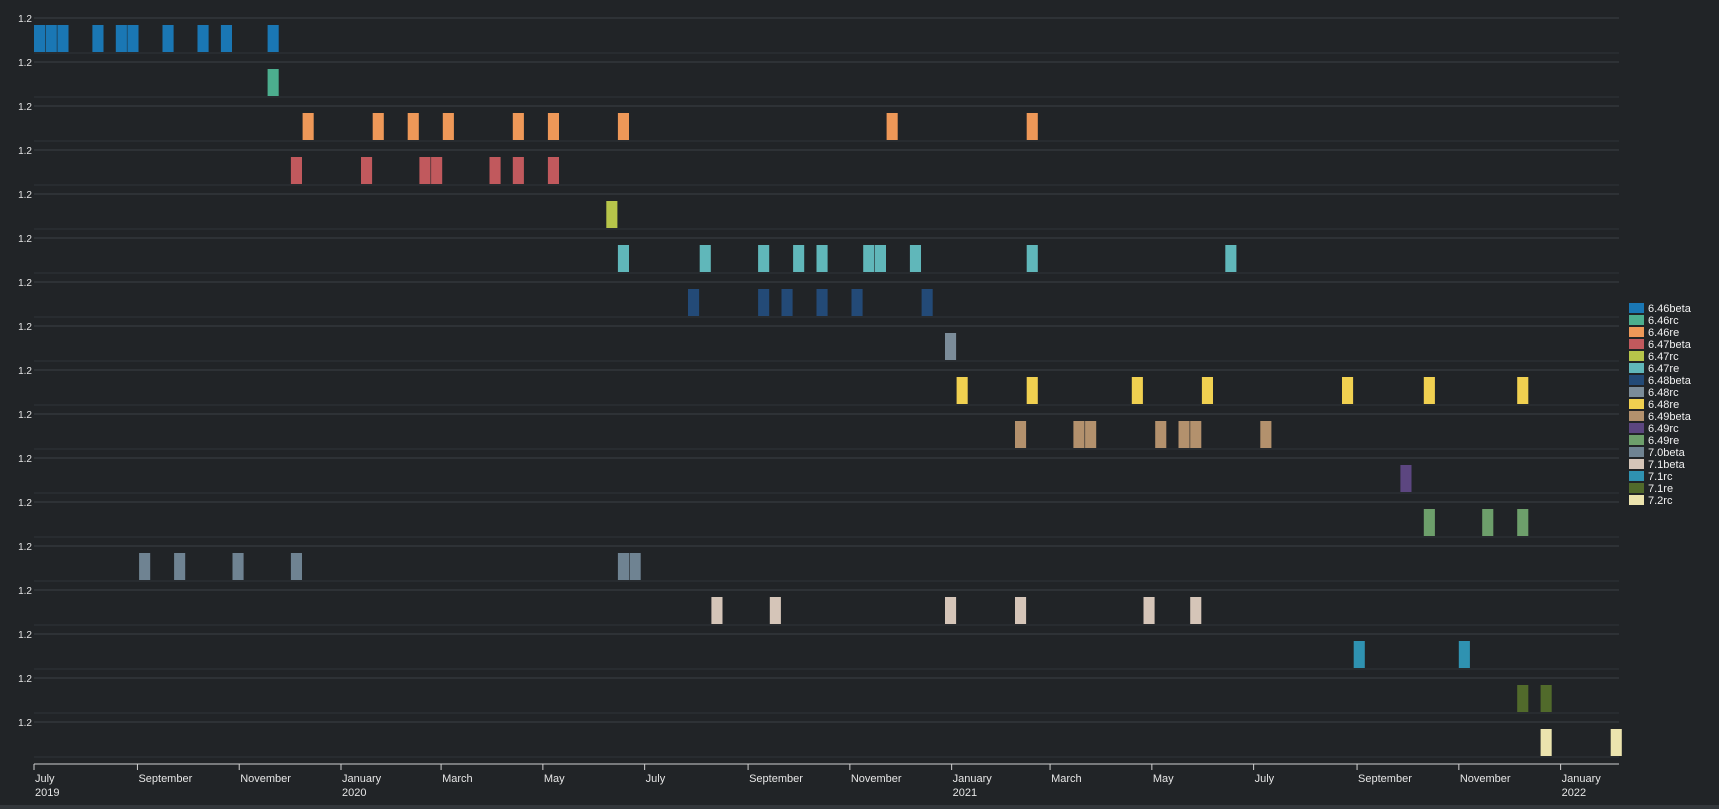 This screenshot has height=809, width=1719. Describe the element at coordinates (1667, 465) in the screenshot. I see `legend-label: 7.1beta` at that location.